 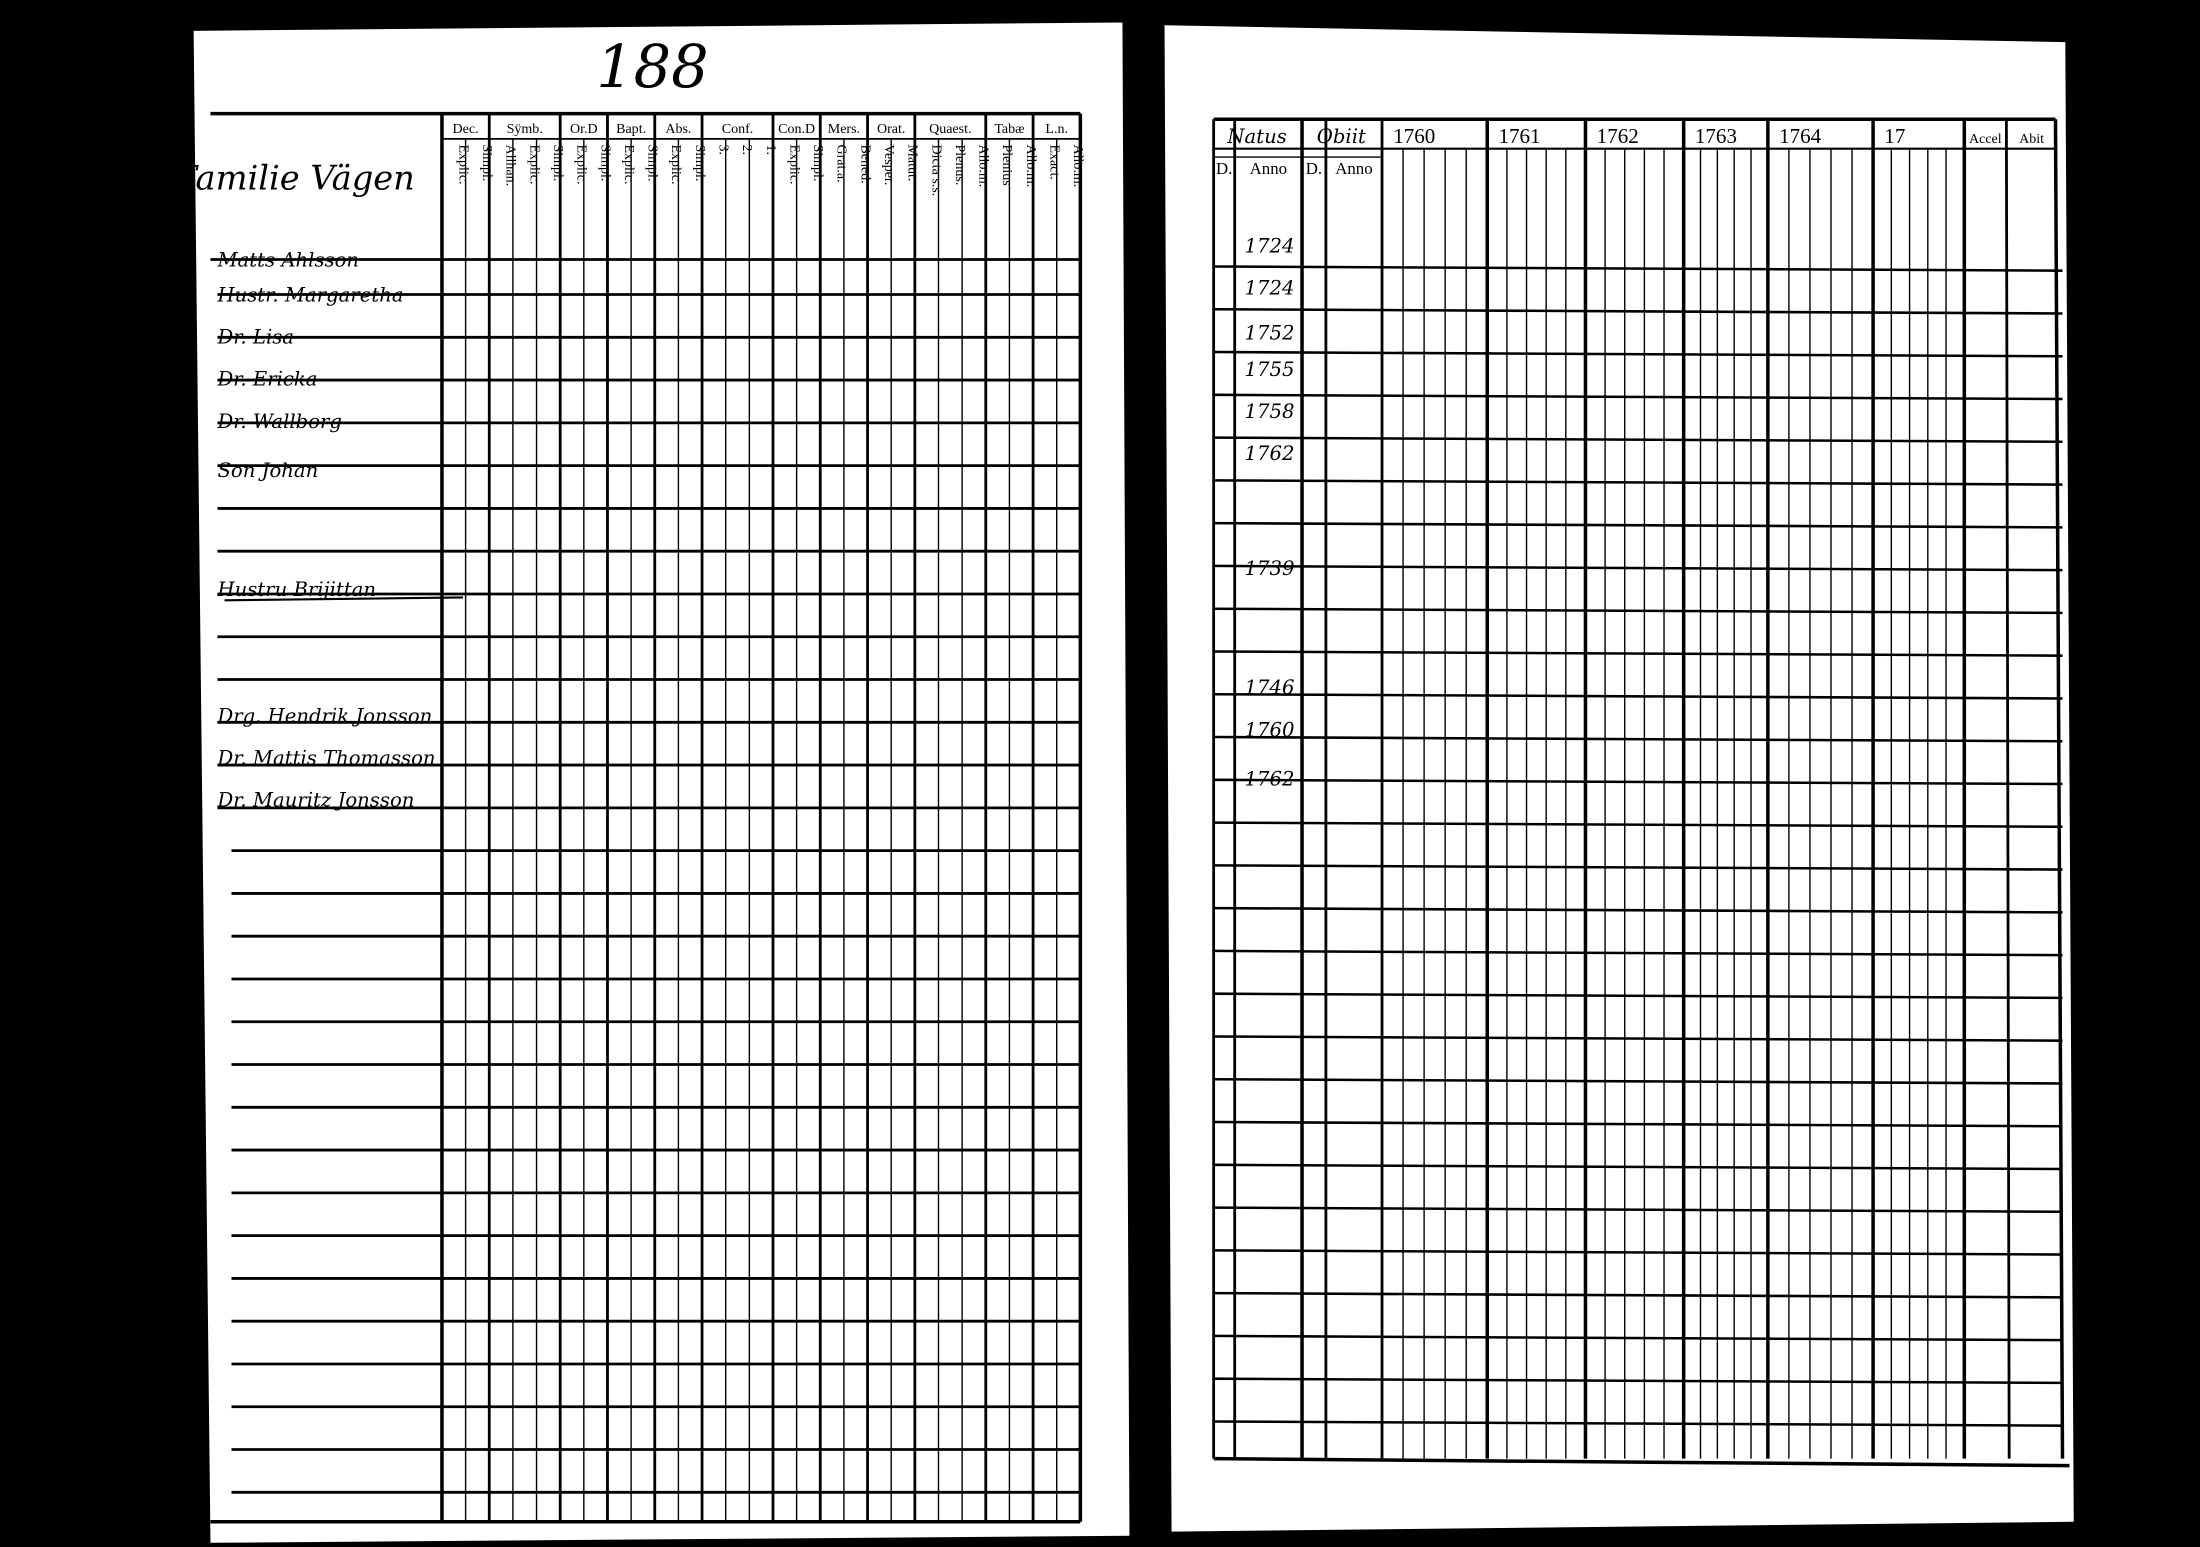 I want to click on column-header: Or.D, so click(x=584, y=129).